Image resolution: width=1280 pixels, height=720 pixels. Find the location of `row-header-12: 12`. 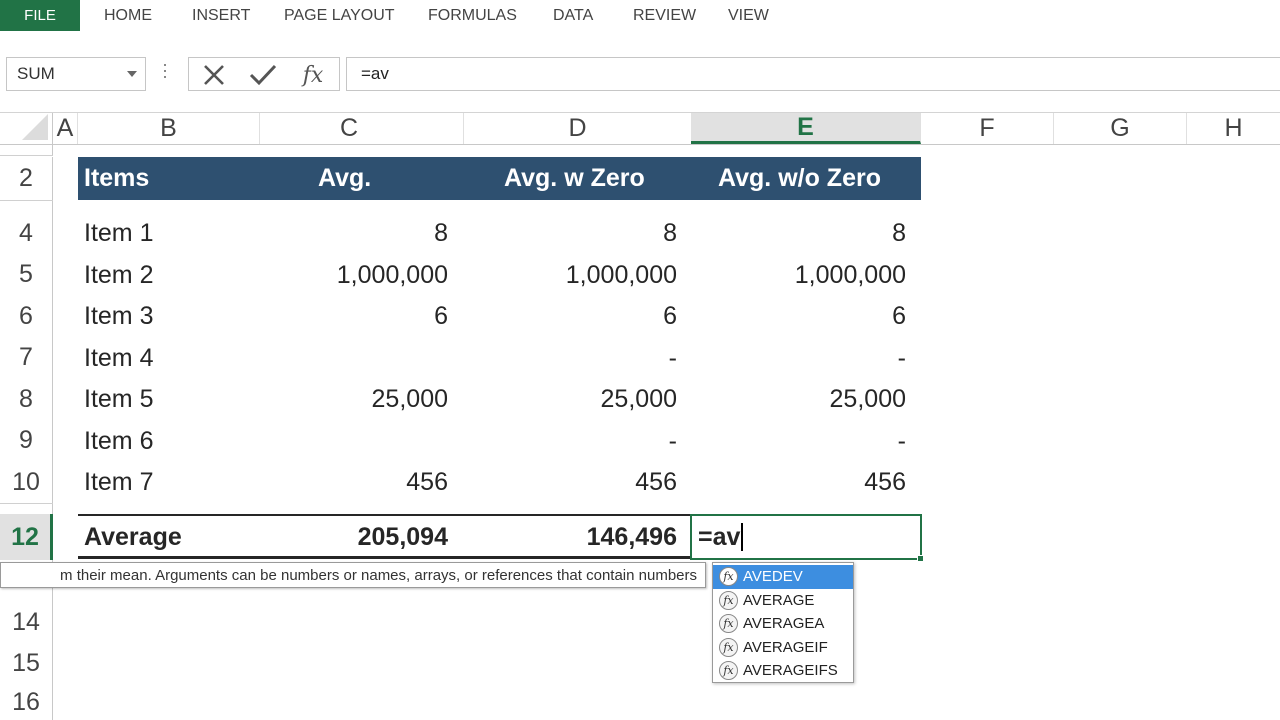

row-header-12: 12 is located at coordinates (26, 537).